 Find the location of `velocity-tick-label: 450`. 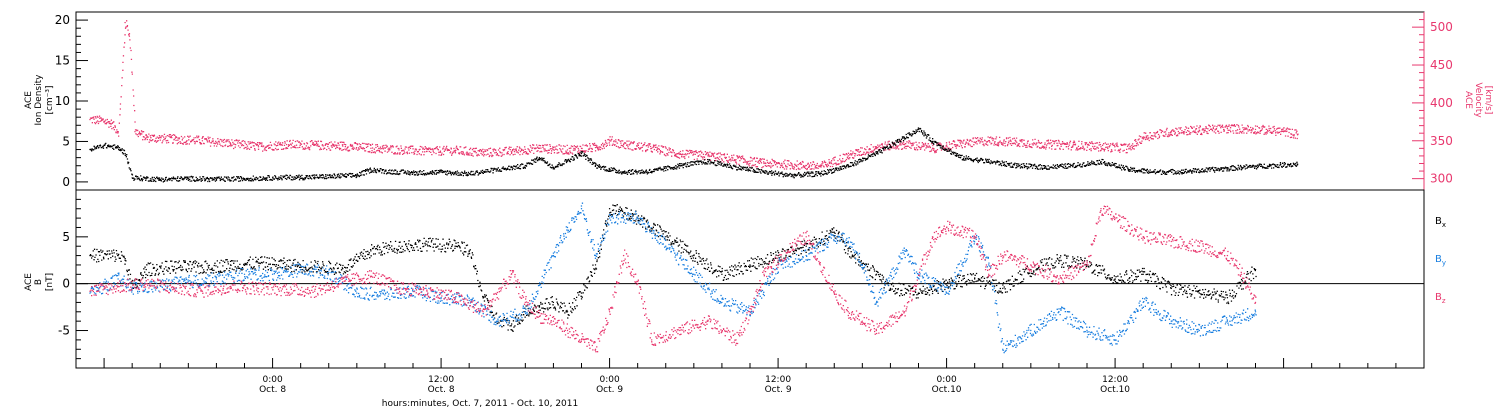

velocity-tick-label: 450 is located at coordinates (1441, 65).